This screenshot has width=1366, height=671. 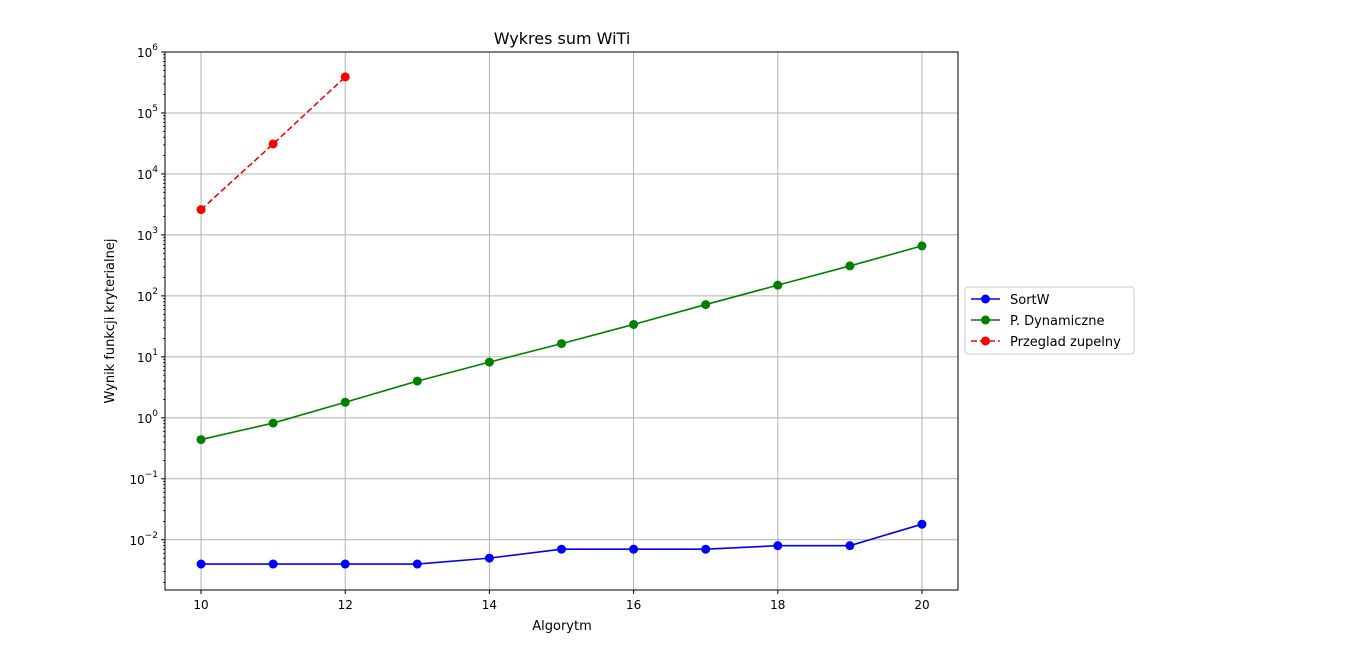 I want to click on y-tick-label: 10⁴, so click(x=147, y=173).